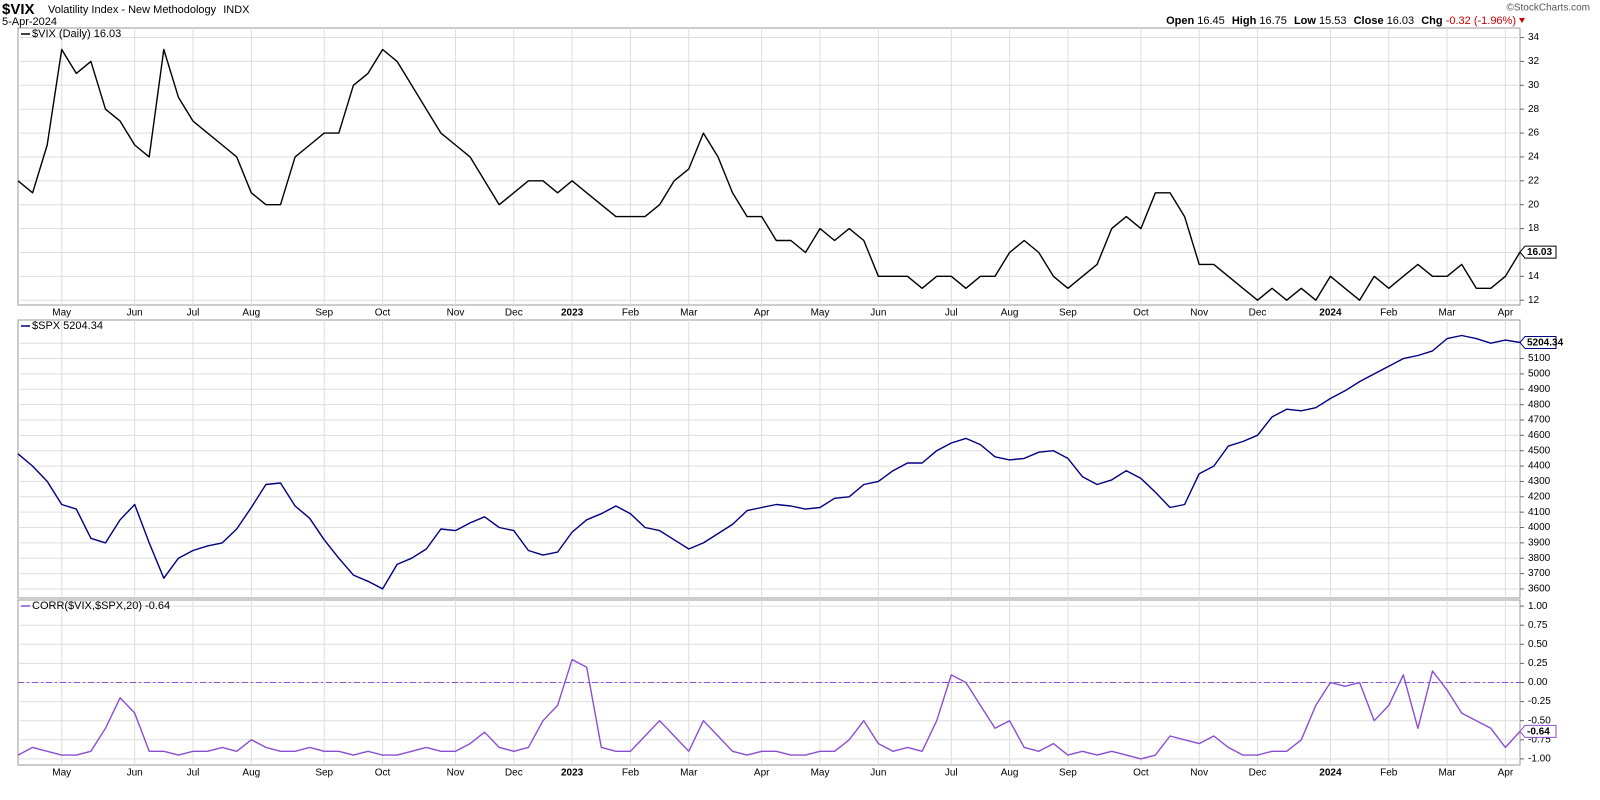  Describe the element at coordinates (1539, 374) in the screenshot. I see `y-tick-label: 5000` at that location.